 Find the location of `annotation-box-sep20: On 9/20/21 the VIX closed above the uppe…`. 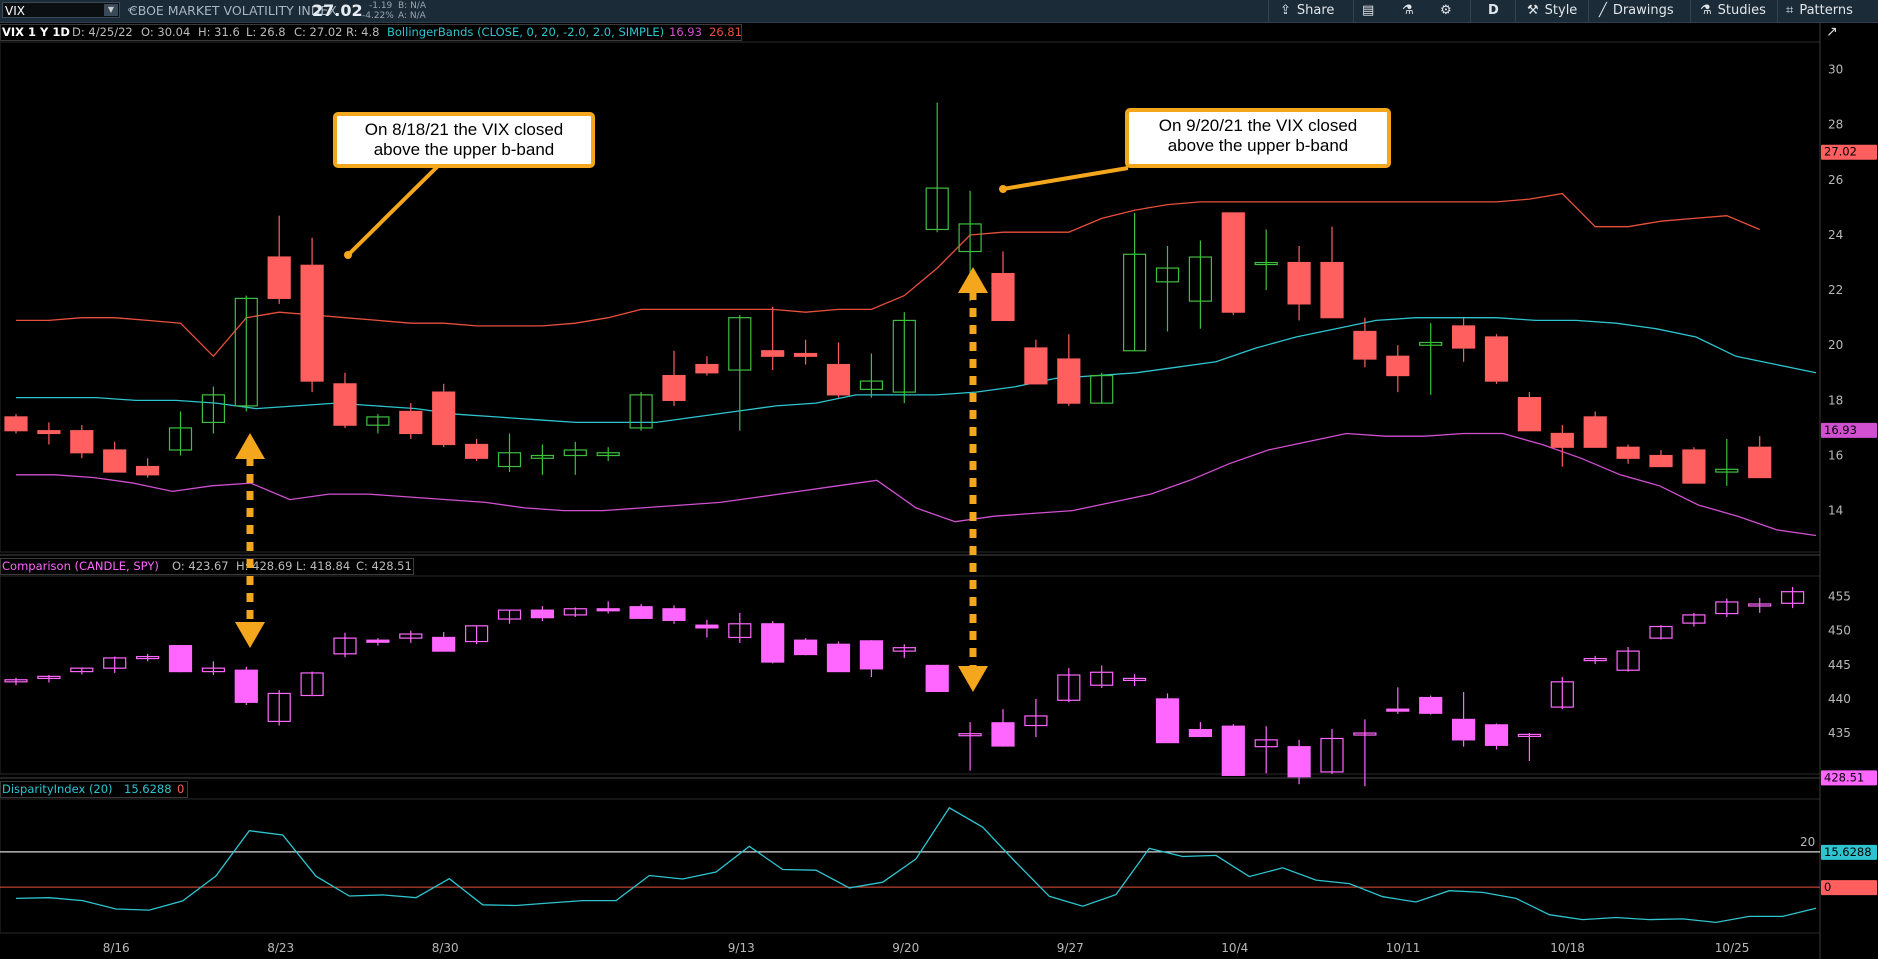

annotation-box-sep20: On 9/20/21 the VIX closed above the uppe… is located at coordinates (1258, 138).